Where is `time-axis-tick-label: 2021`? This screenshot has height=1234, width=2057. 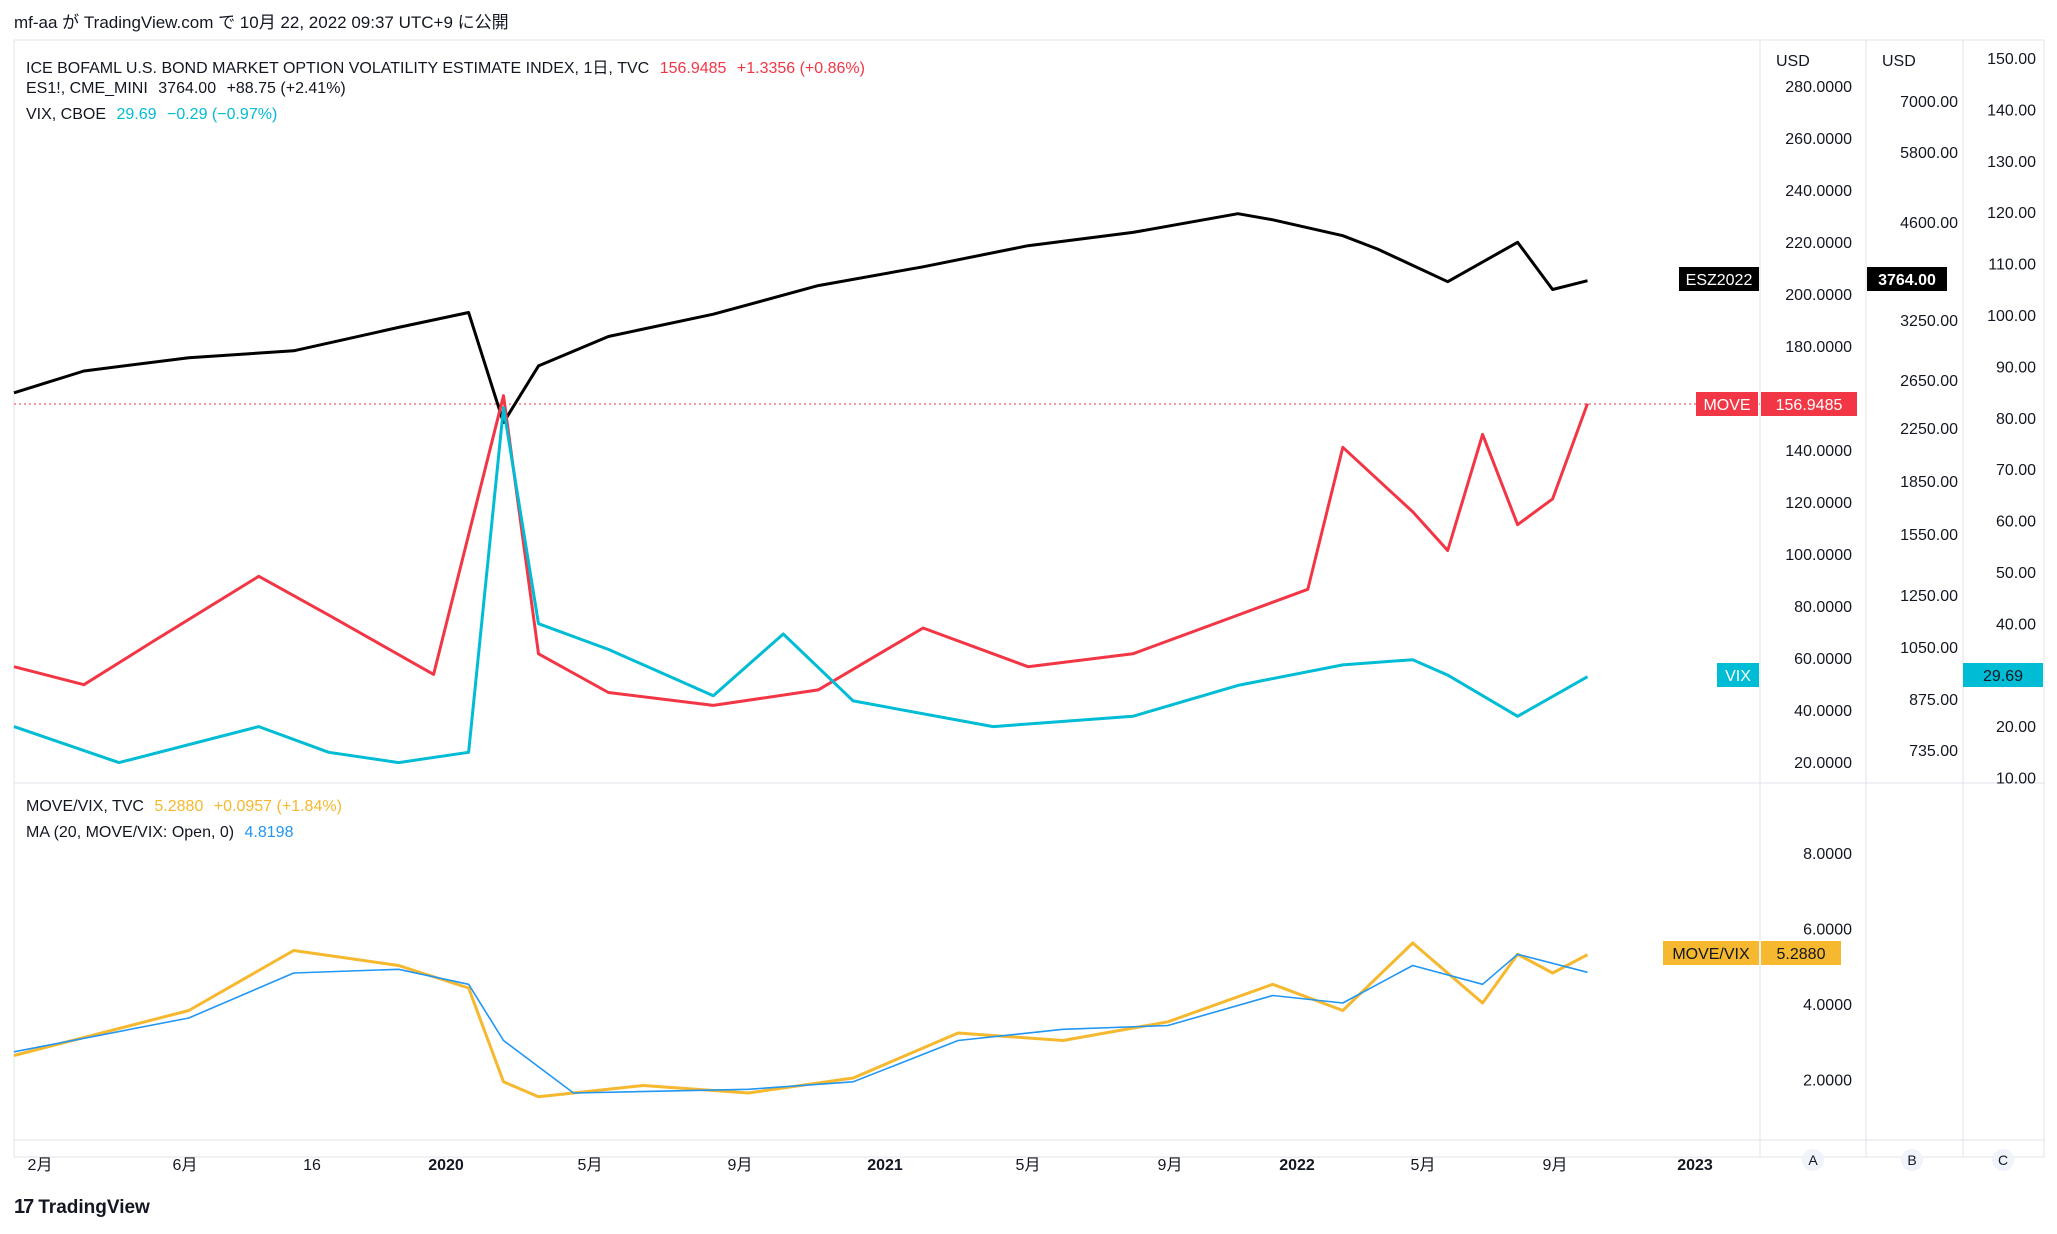
time-axis-tick-label: 2021 is located at coordinates (885, 1165).